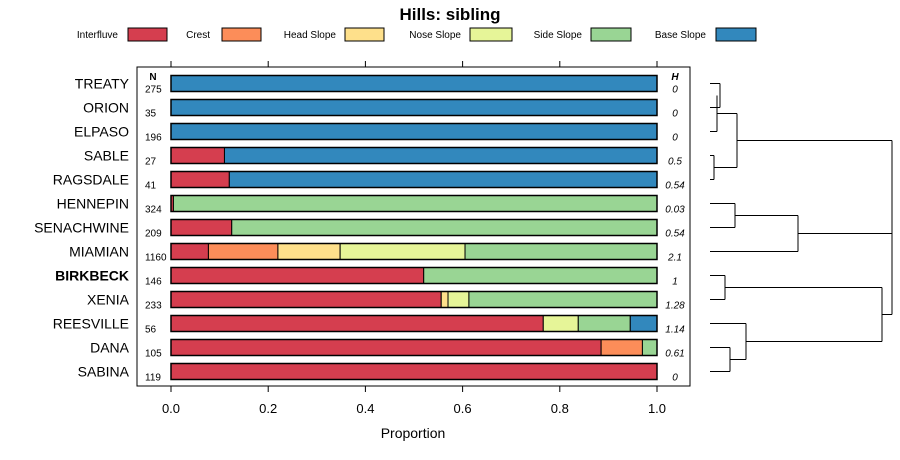 The image size is (900, 460). Describe the element at coordinates (463, 408) in the screenshot. I see `x-tick-label: 0.6` at that location.